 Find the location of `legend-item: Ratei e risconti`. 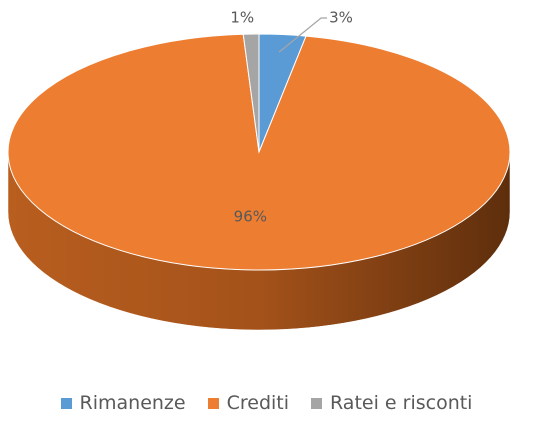

legend-item: Ratei e risconti is located at coordinates (391, 403).